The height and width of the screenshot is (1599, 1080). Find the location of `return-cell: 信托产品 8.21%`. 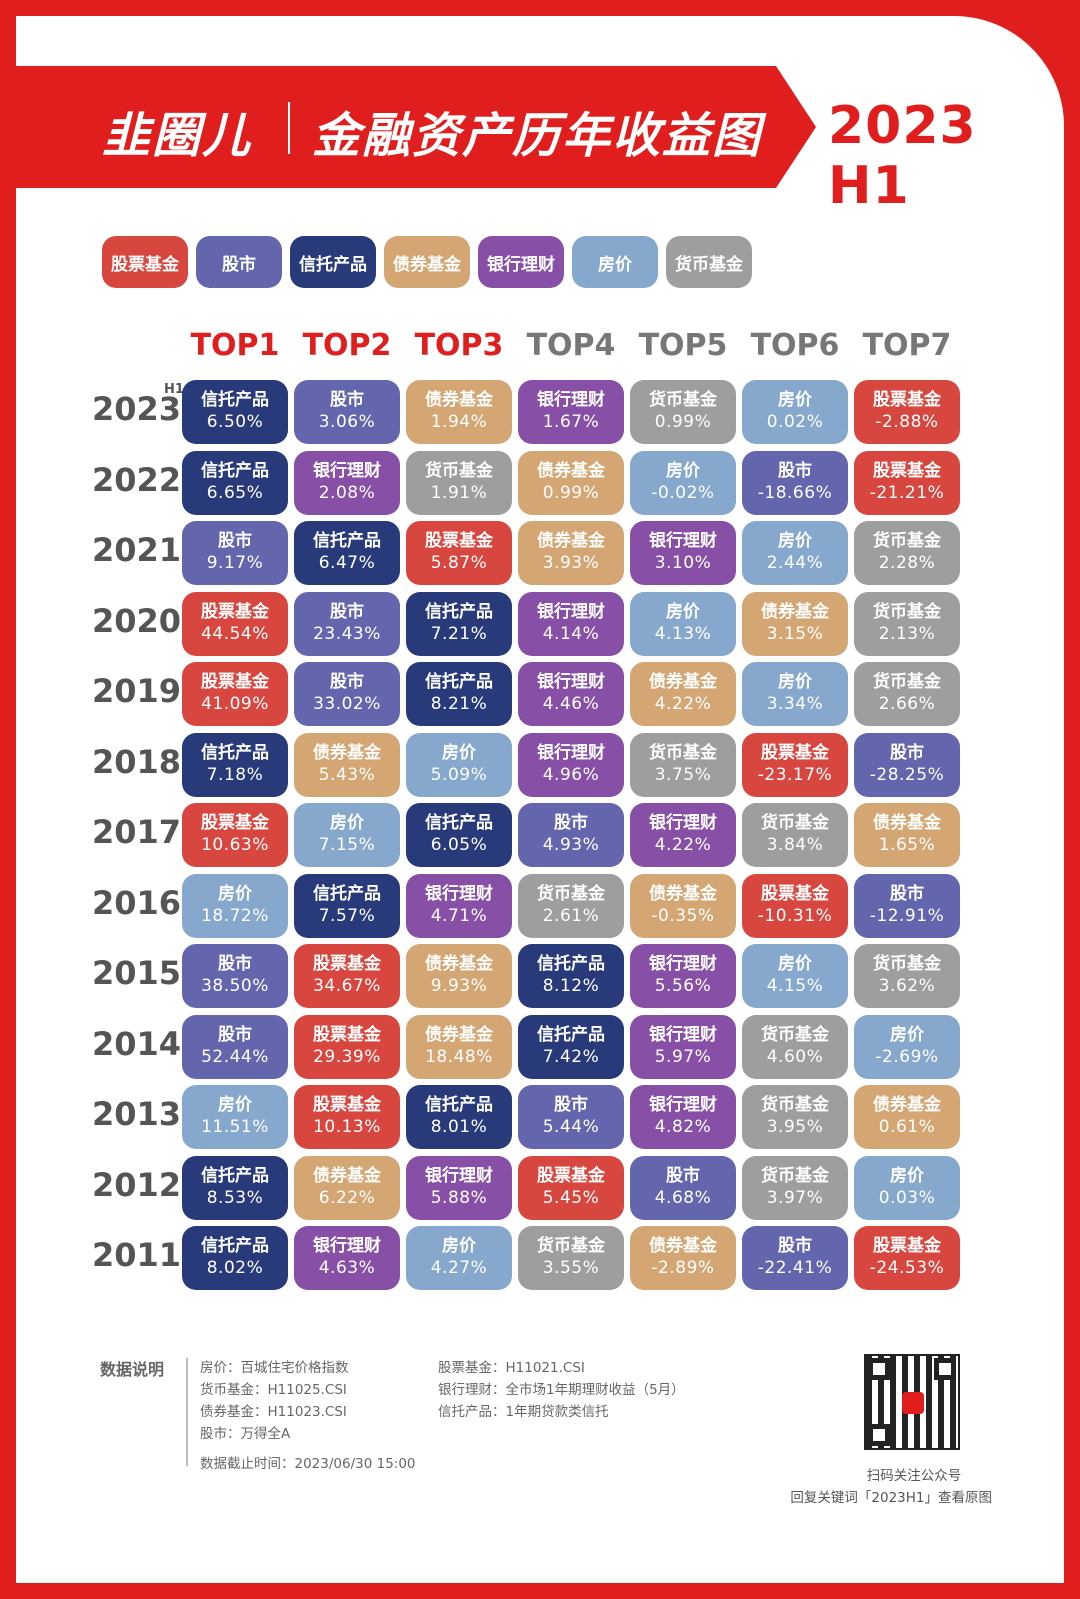

return-cell: 信托产品 8.21% is located at coordinates (459, 694).